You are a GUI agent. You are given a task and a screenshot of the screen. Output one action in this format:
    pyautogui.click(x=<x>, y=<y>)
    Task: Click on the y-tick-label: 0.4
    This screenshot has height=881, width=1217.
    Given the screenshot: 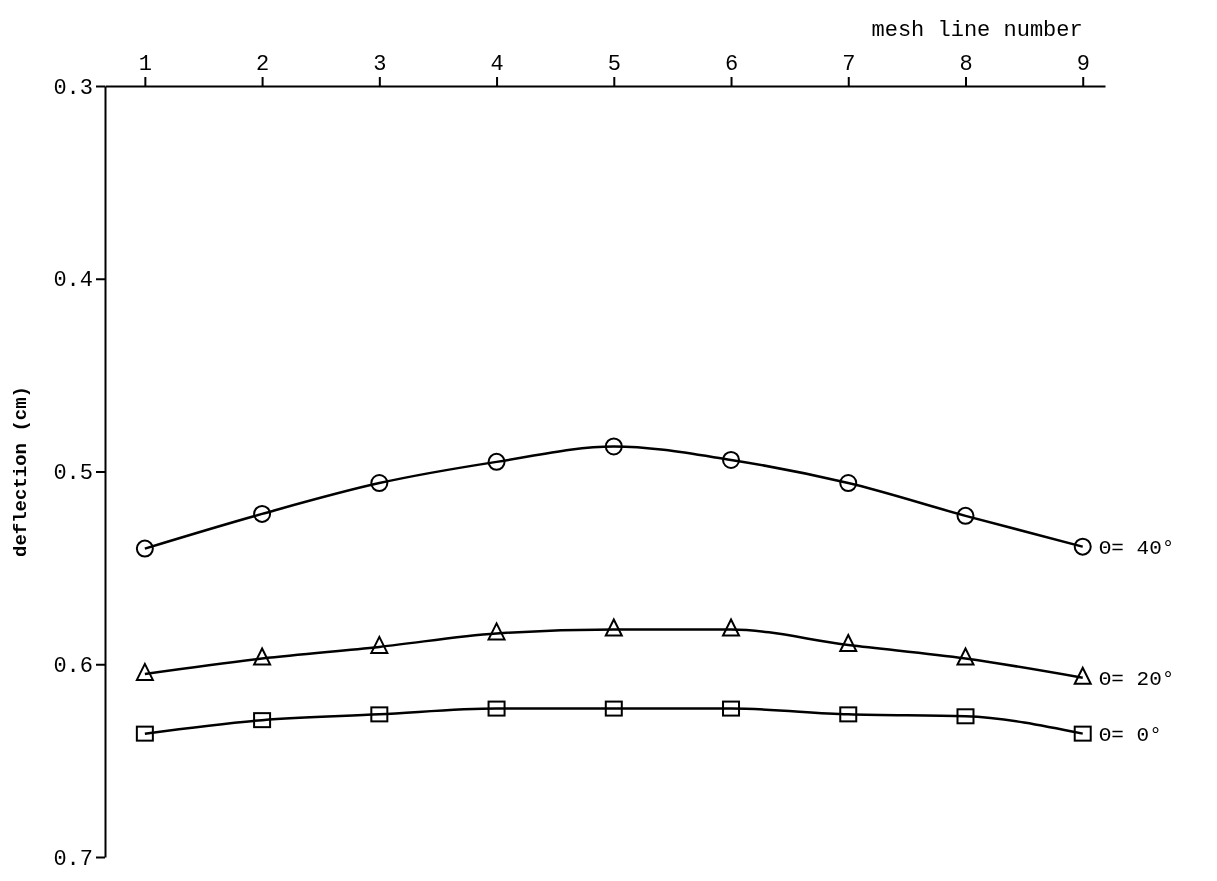 What is the action you would take?
    pyautogui.click(x=73, y=281)
    